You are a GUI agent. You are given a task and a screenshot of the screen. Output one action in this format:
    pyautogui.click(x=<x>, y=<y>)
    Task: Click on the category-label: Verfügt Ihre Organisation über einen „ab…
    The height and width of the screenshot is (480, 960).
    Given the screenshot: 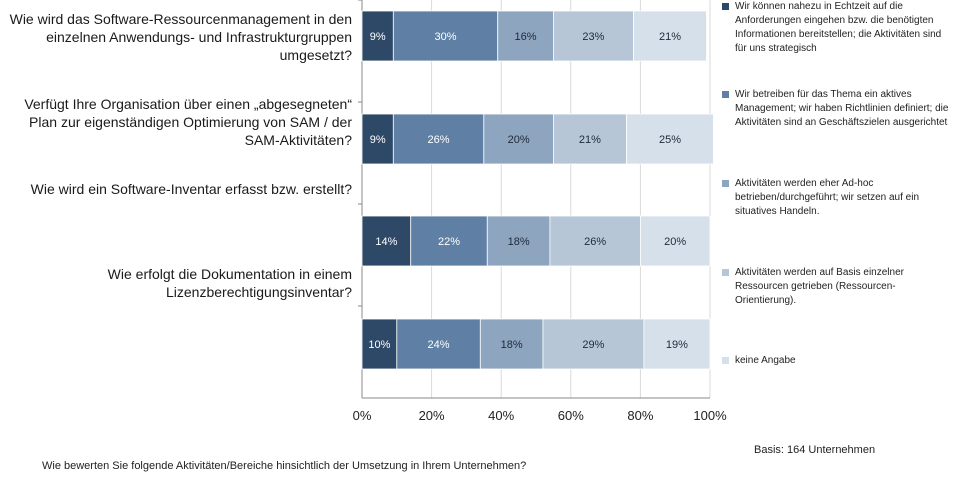 What is the action you would take?
    pyautogui.click(x=188, y=122)
    